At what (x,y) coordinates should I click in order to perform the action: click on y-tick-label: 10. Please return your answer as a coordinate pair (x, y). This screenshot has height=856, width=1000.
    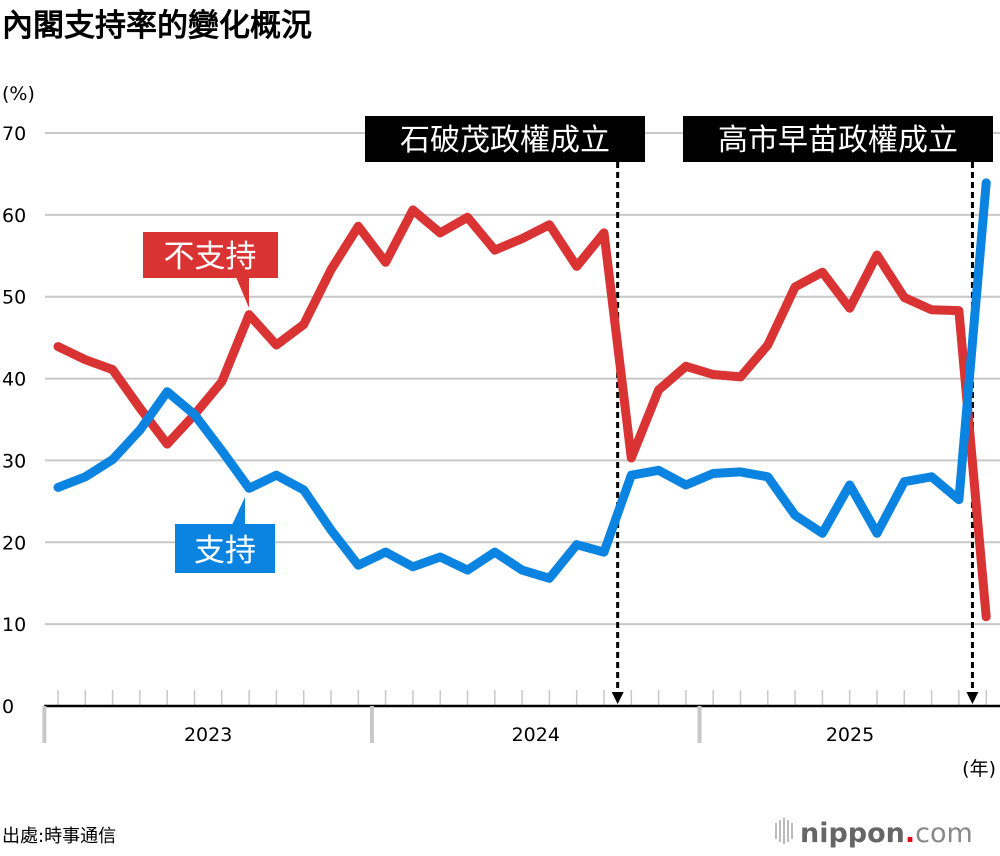
    Looking at the image, I should click on (14, 625).